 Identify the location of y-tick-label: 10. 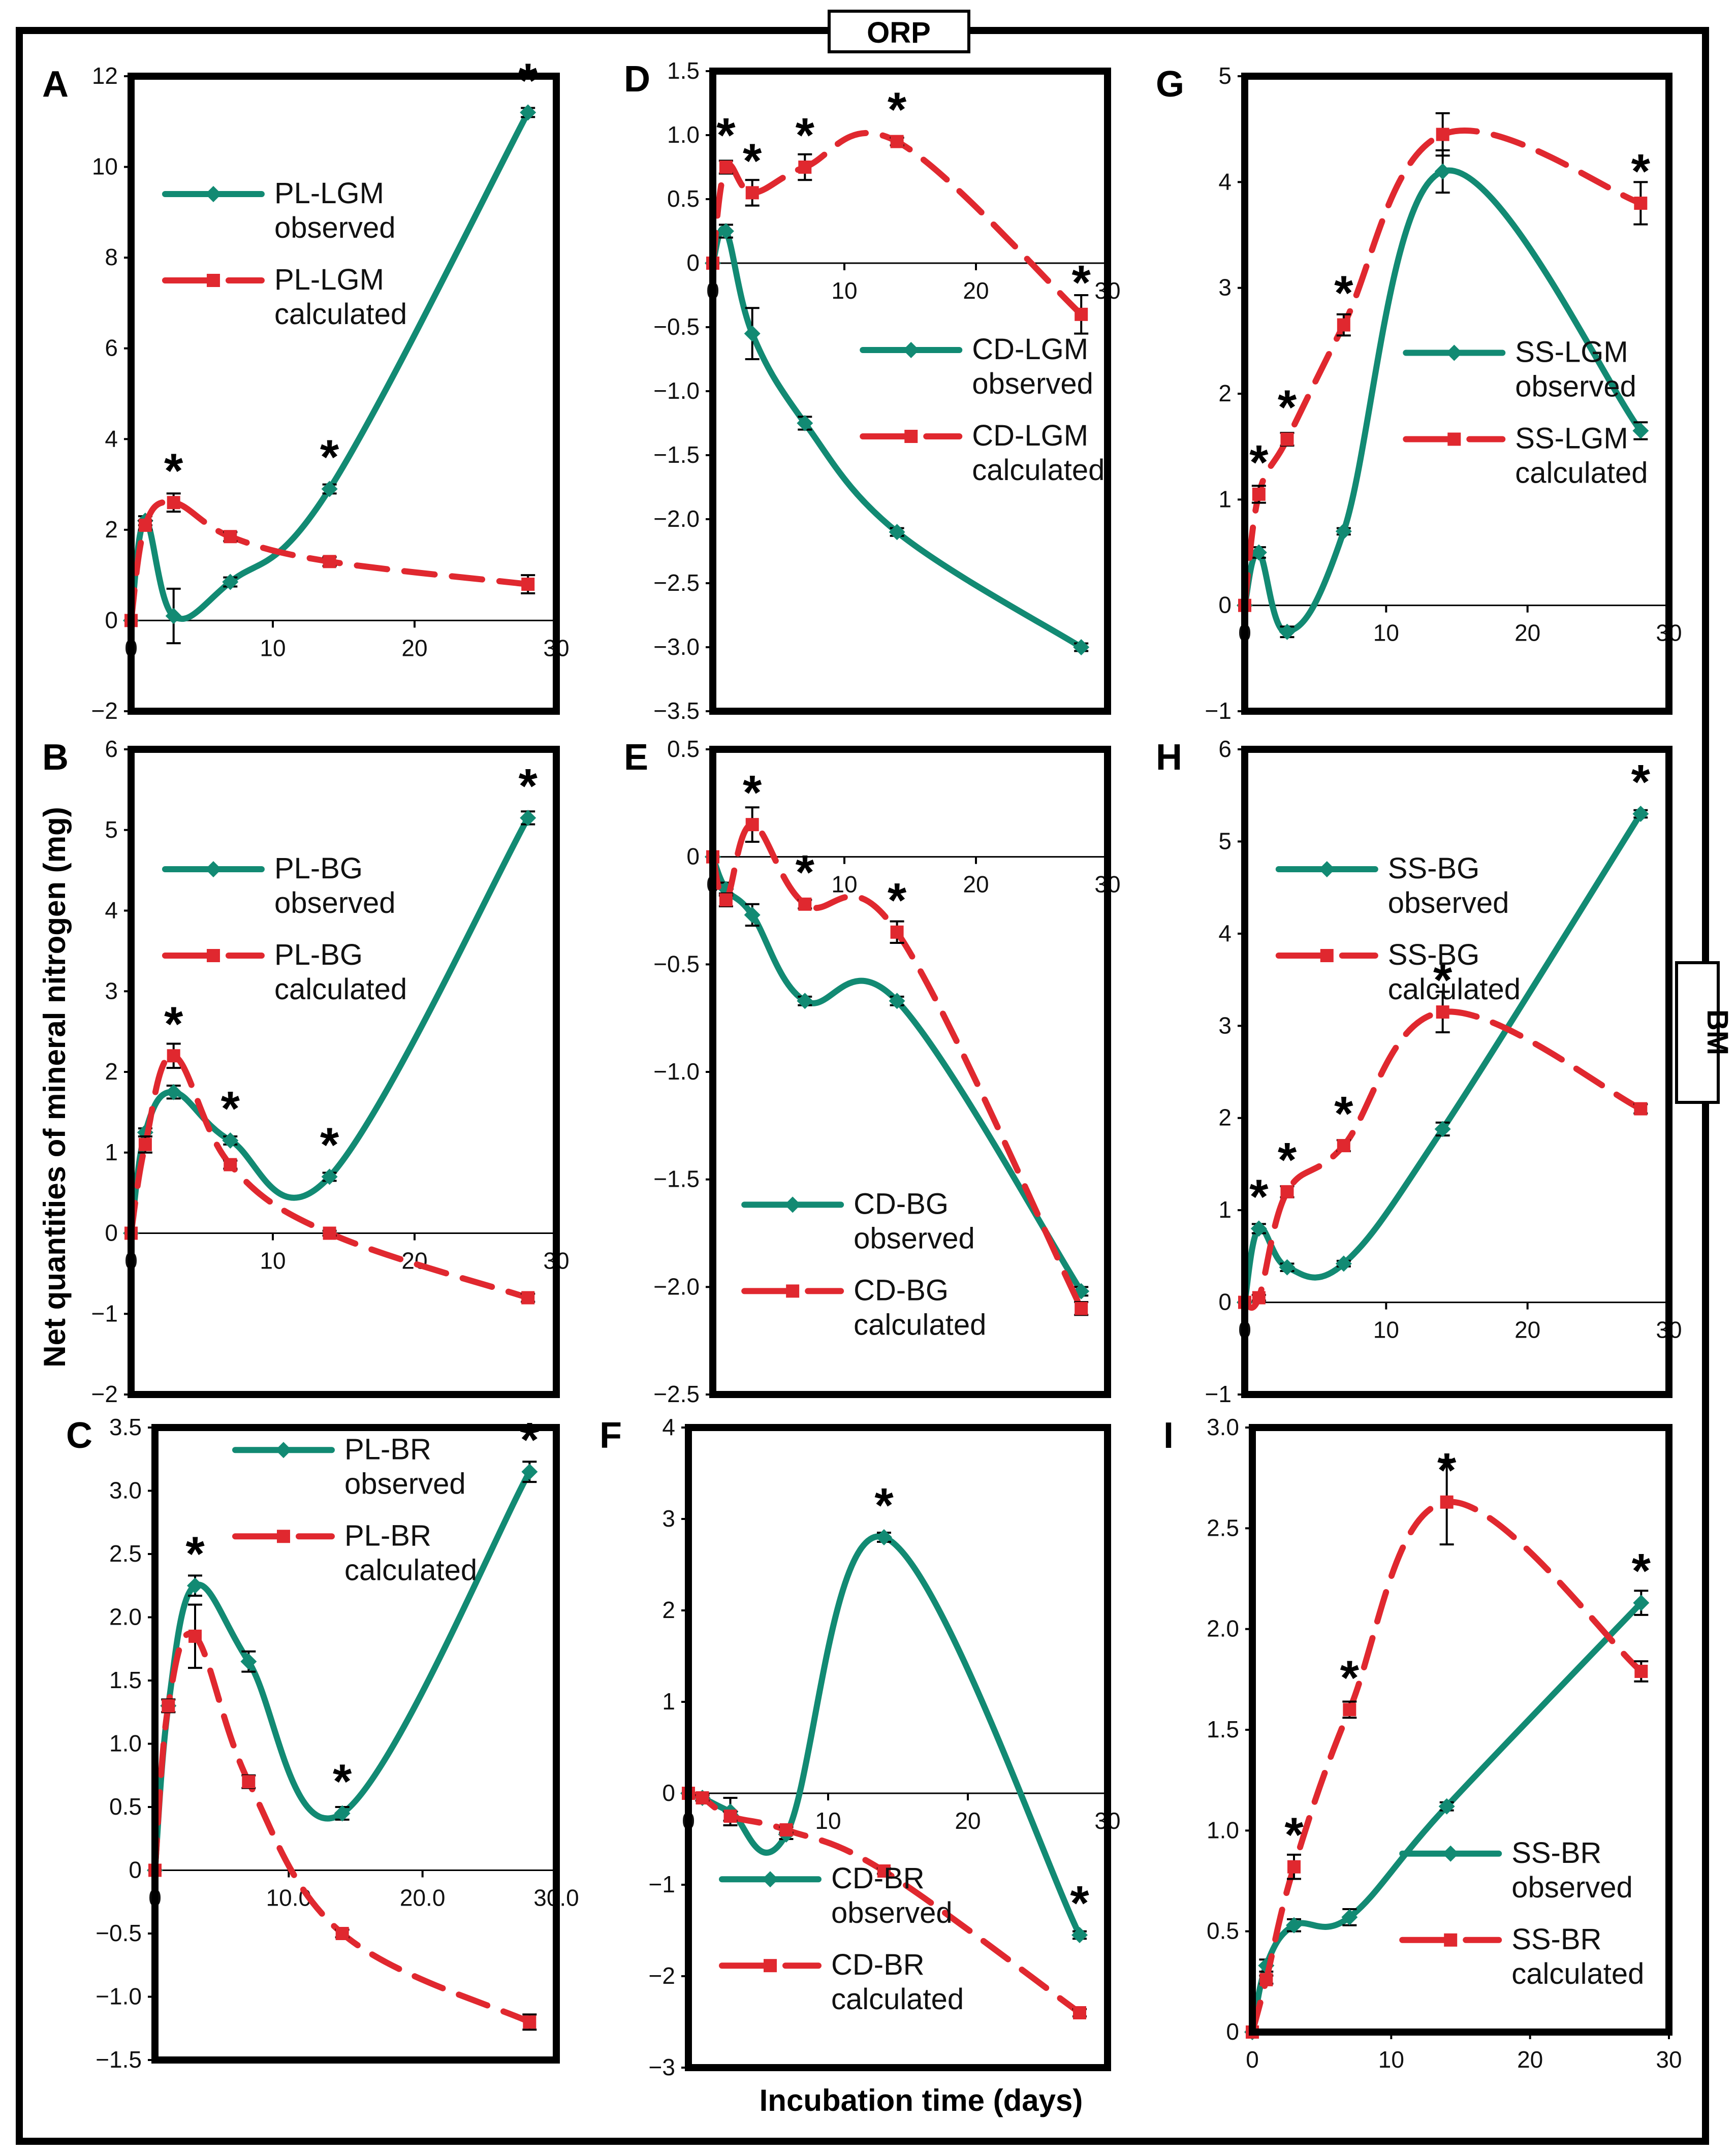
(105, 166).